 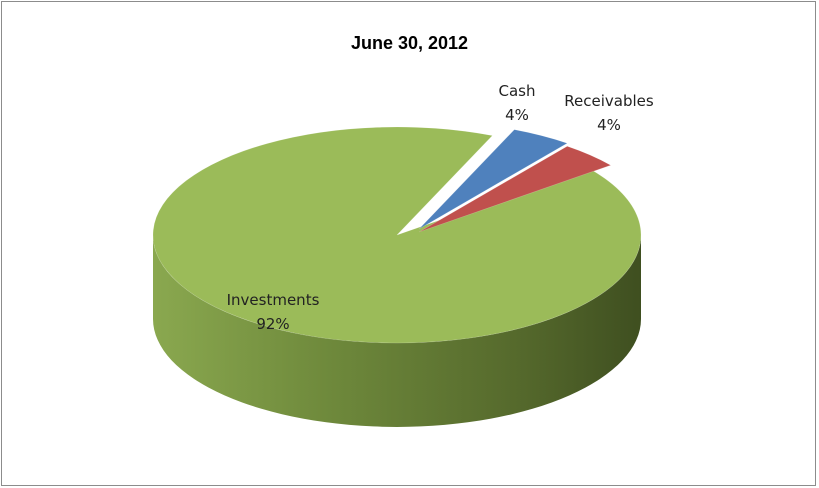 I want to click on slice-label-investments: Investments, so click(x=273, y=300).